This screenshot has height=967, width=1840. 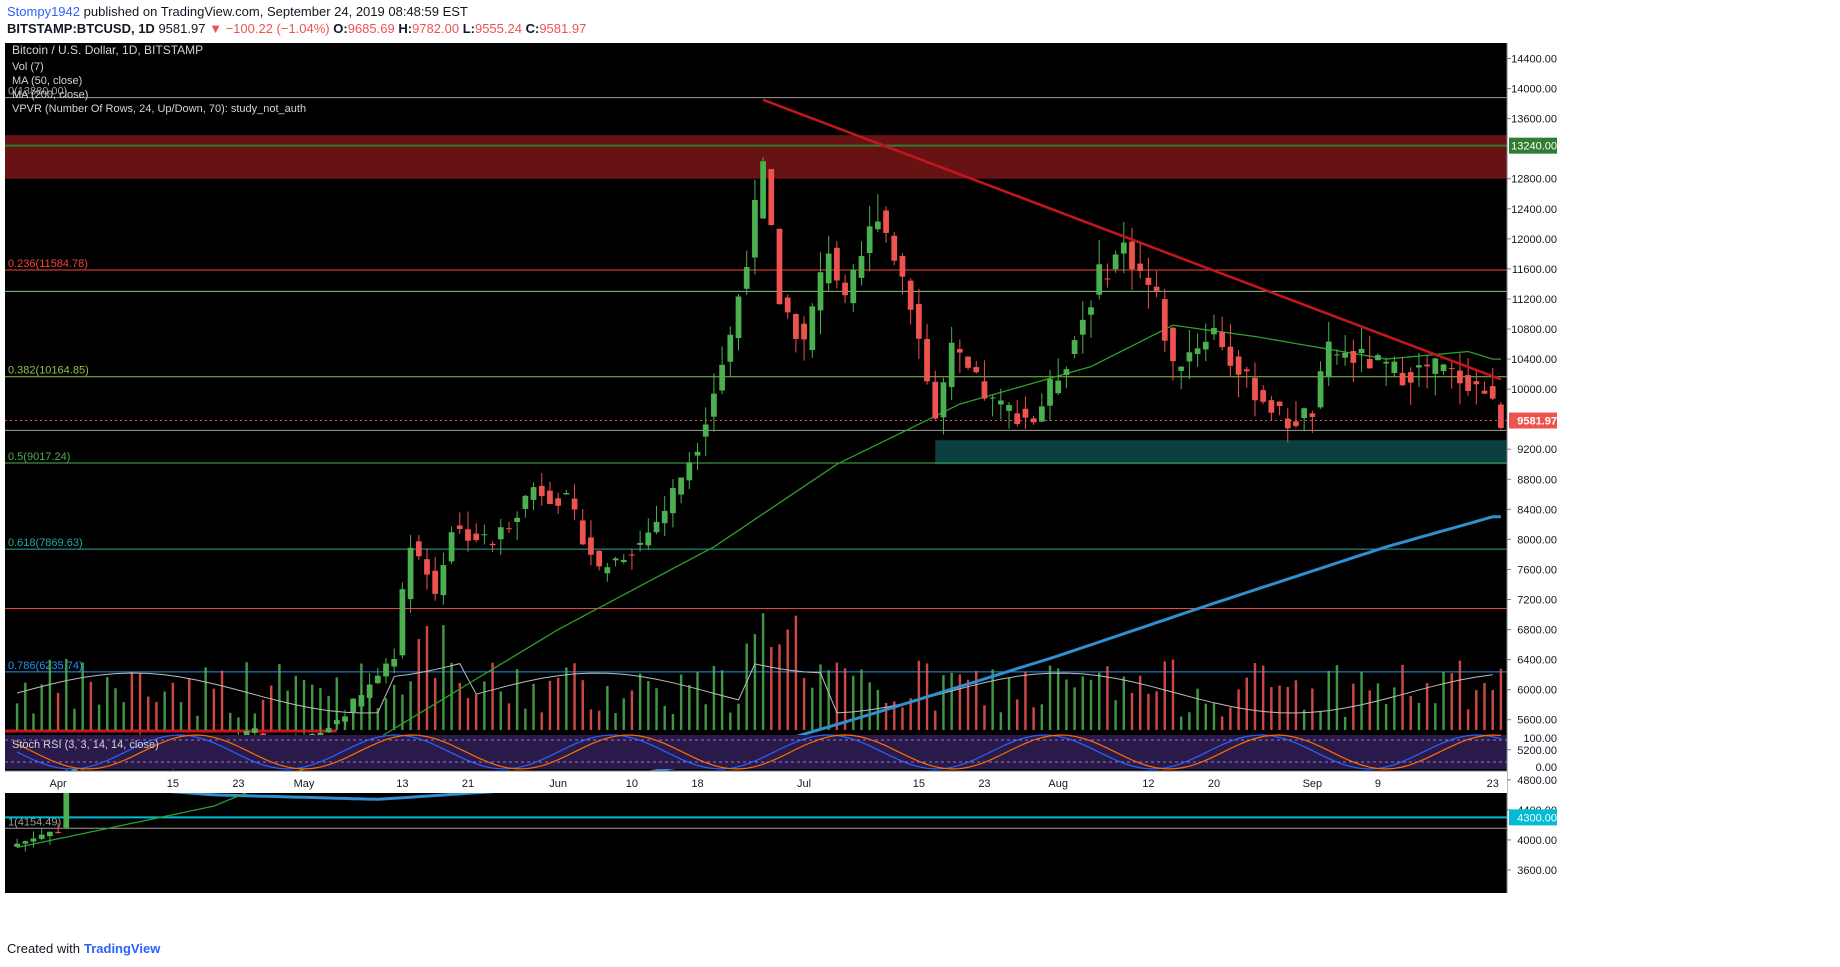 I want to click on symbol-name: BITSTAMP:BTCUSD, 1D, so click(x=81, y=28).